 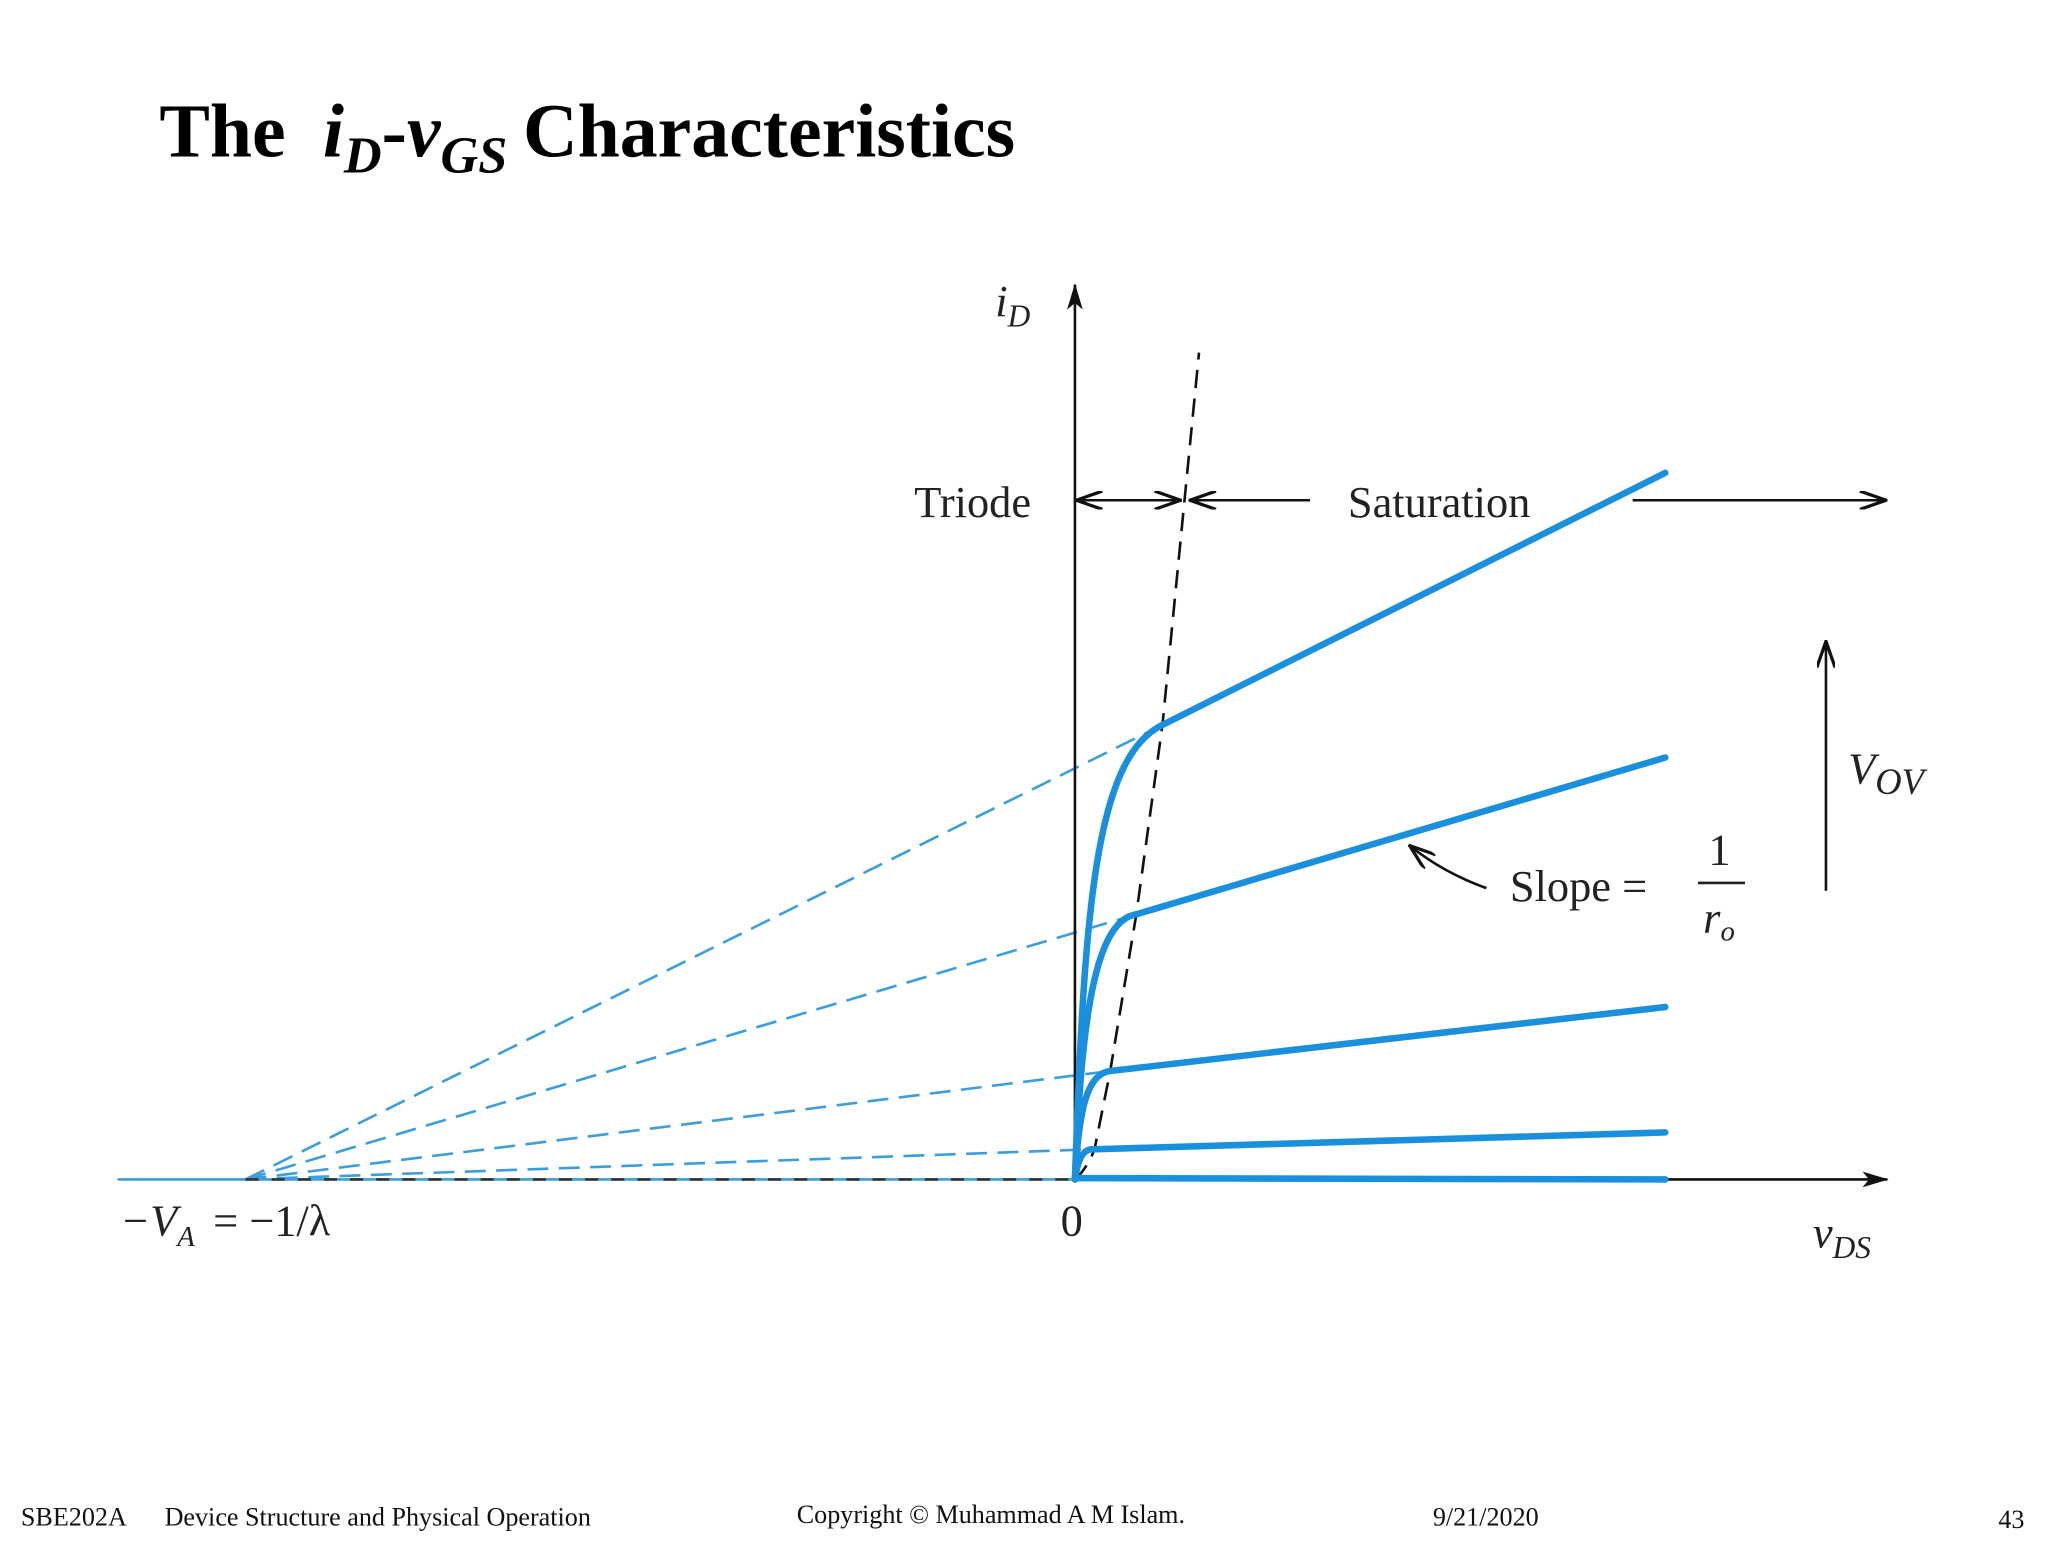 What do you see at coordinates (1901, 781) in the screenshot?
I see `subscript: OV` at bounding box center [1901, 781].